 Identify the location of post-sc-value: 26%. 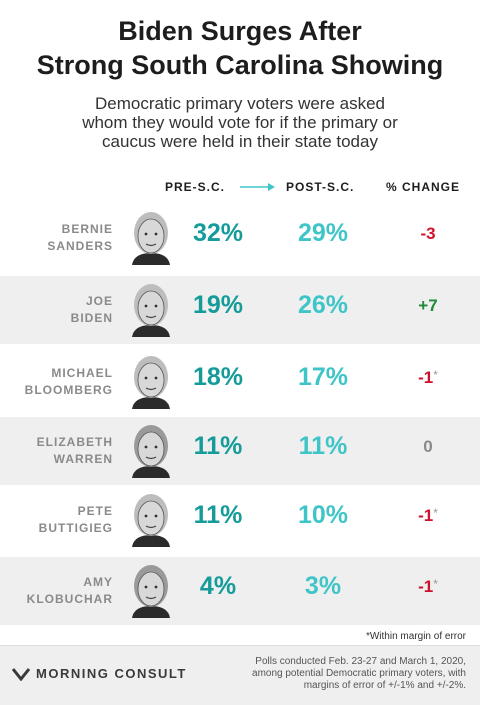
(323, 305).